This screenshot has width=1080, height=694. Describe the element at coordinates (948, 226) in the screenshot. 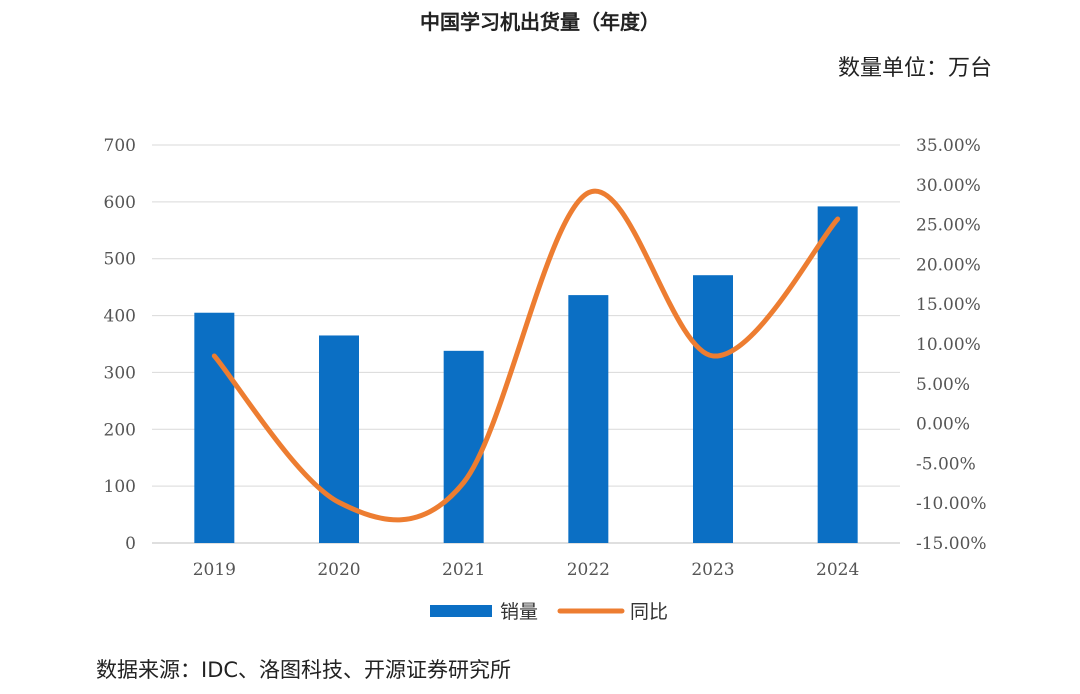

I see `right-tick-label: 25.00%` at that location.